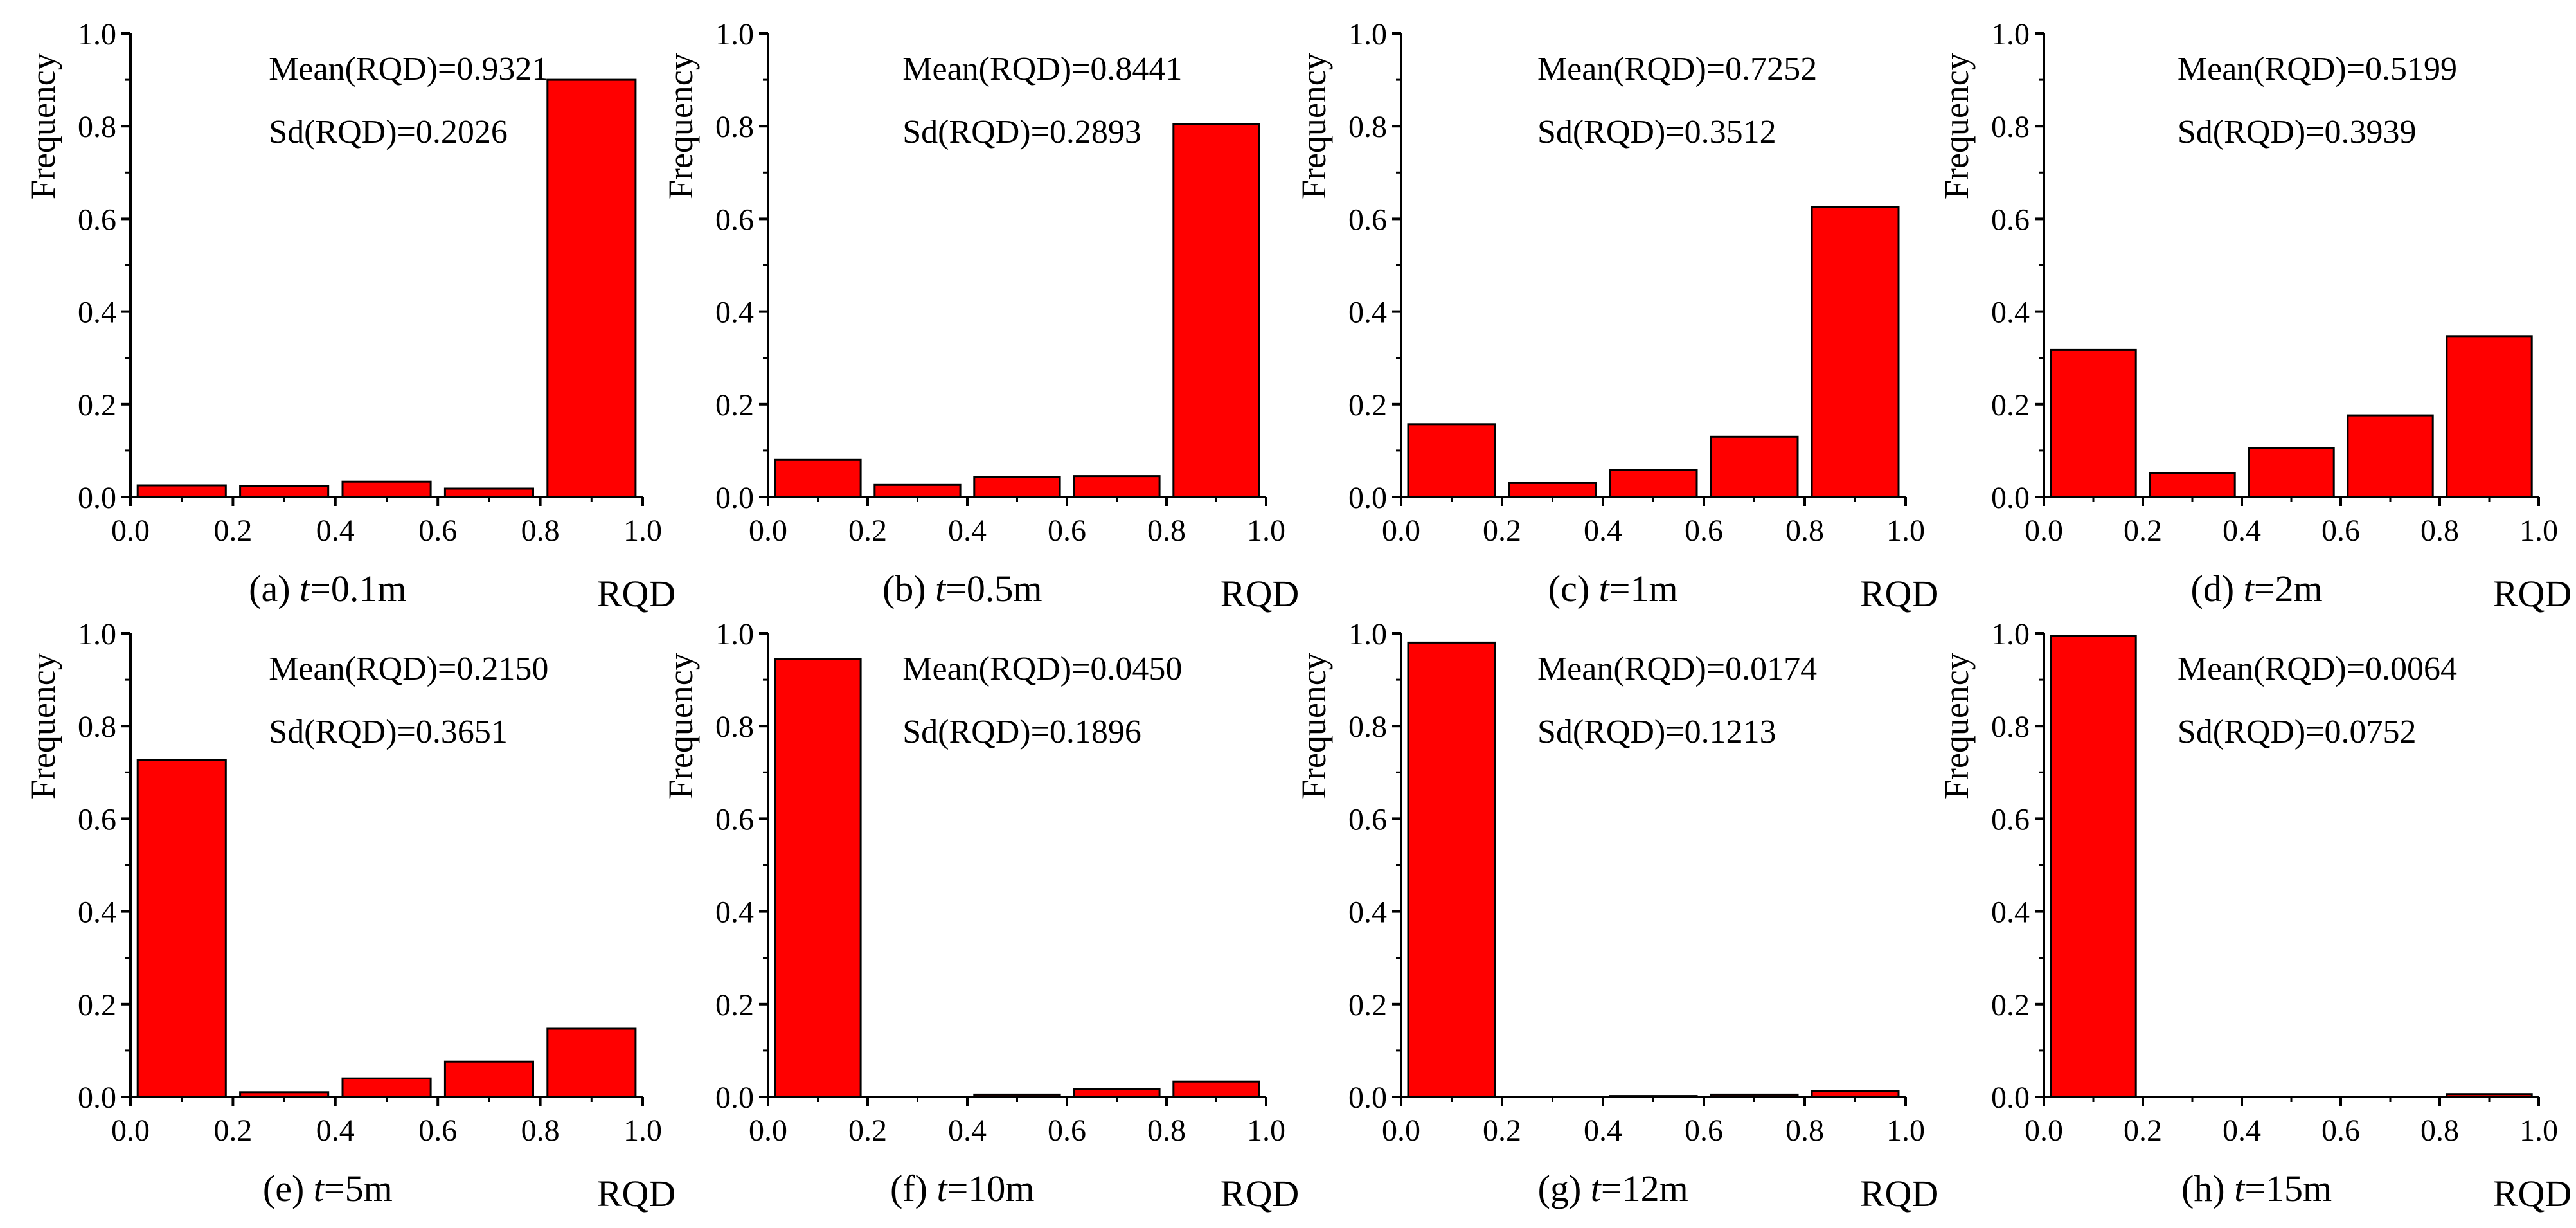 Image resolution: width=2576 pixels, height=1228 pixels. I want to click on sd-annotation: Sd(RQD)=0.2893, so click(1021, 132).